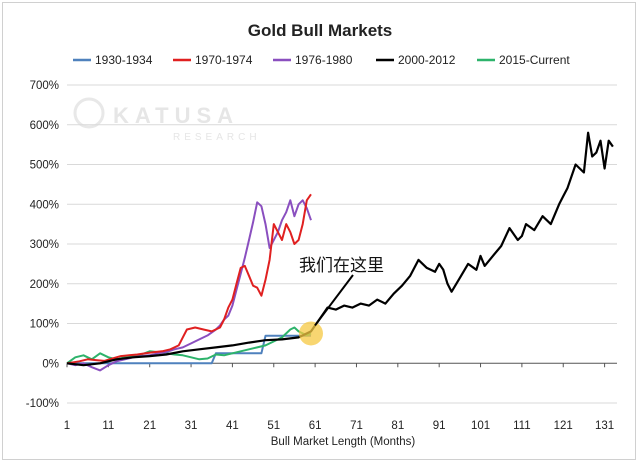 The height and width of the screenshot is (464, 640). Describe the element at coordinates (108, 426) in the screenshot. I see `x-tick-label: 11` at that location.